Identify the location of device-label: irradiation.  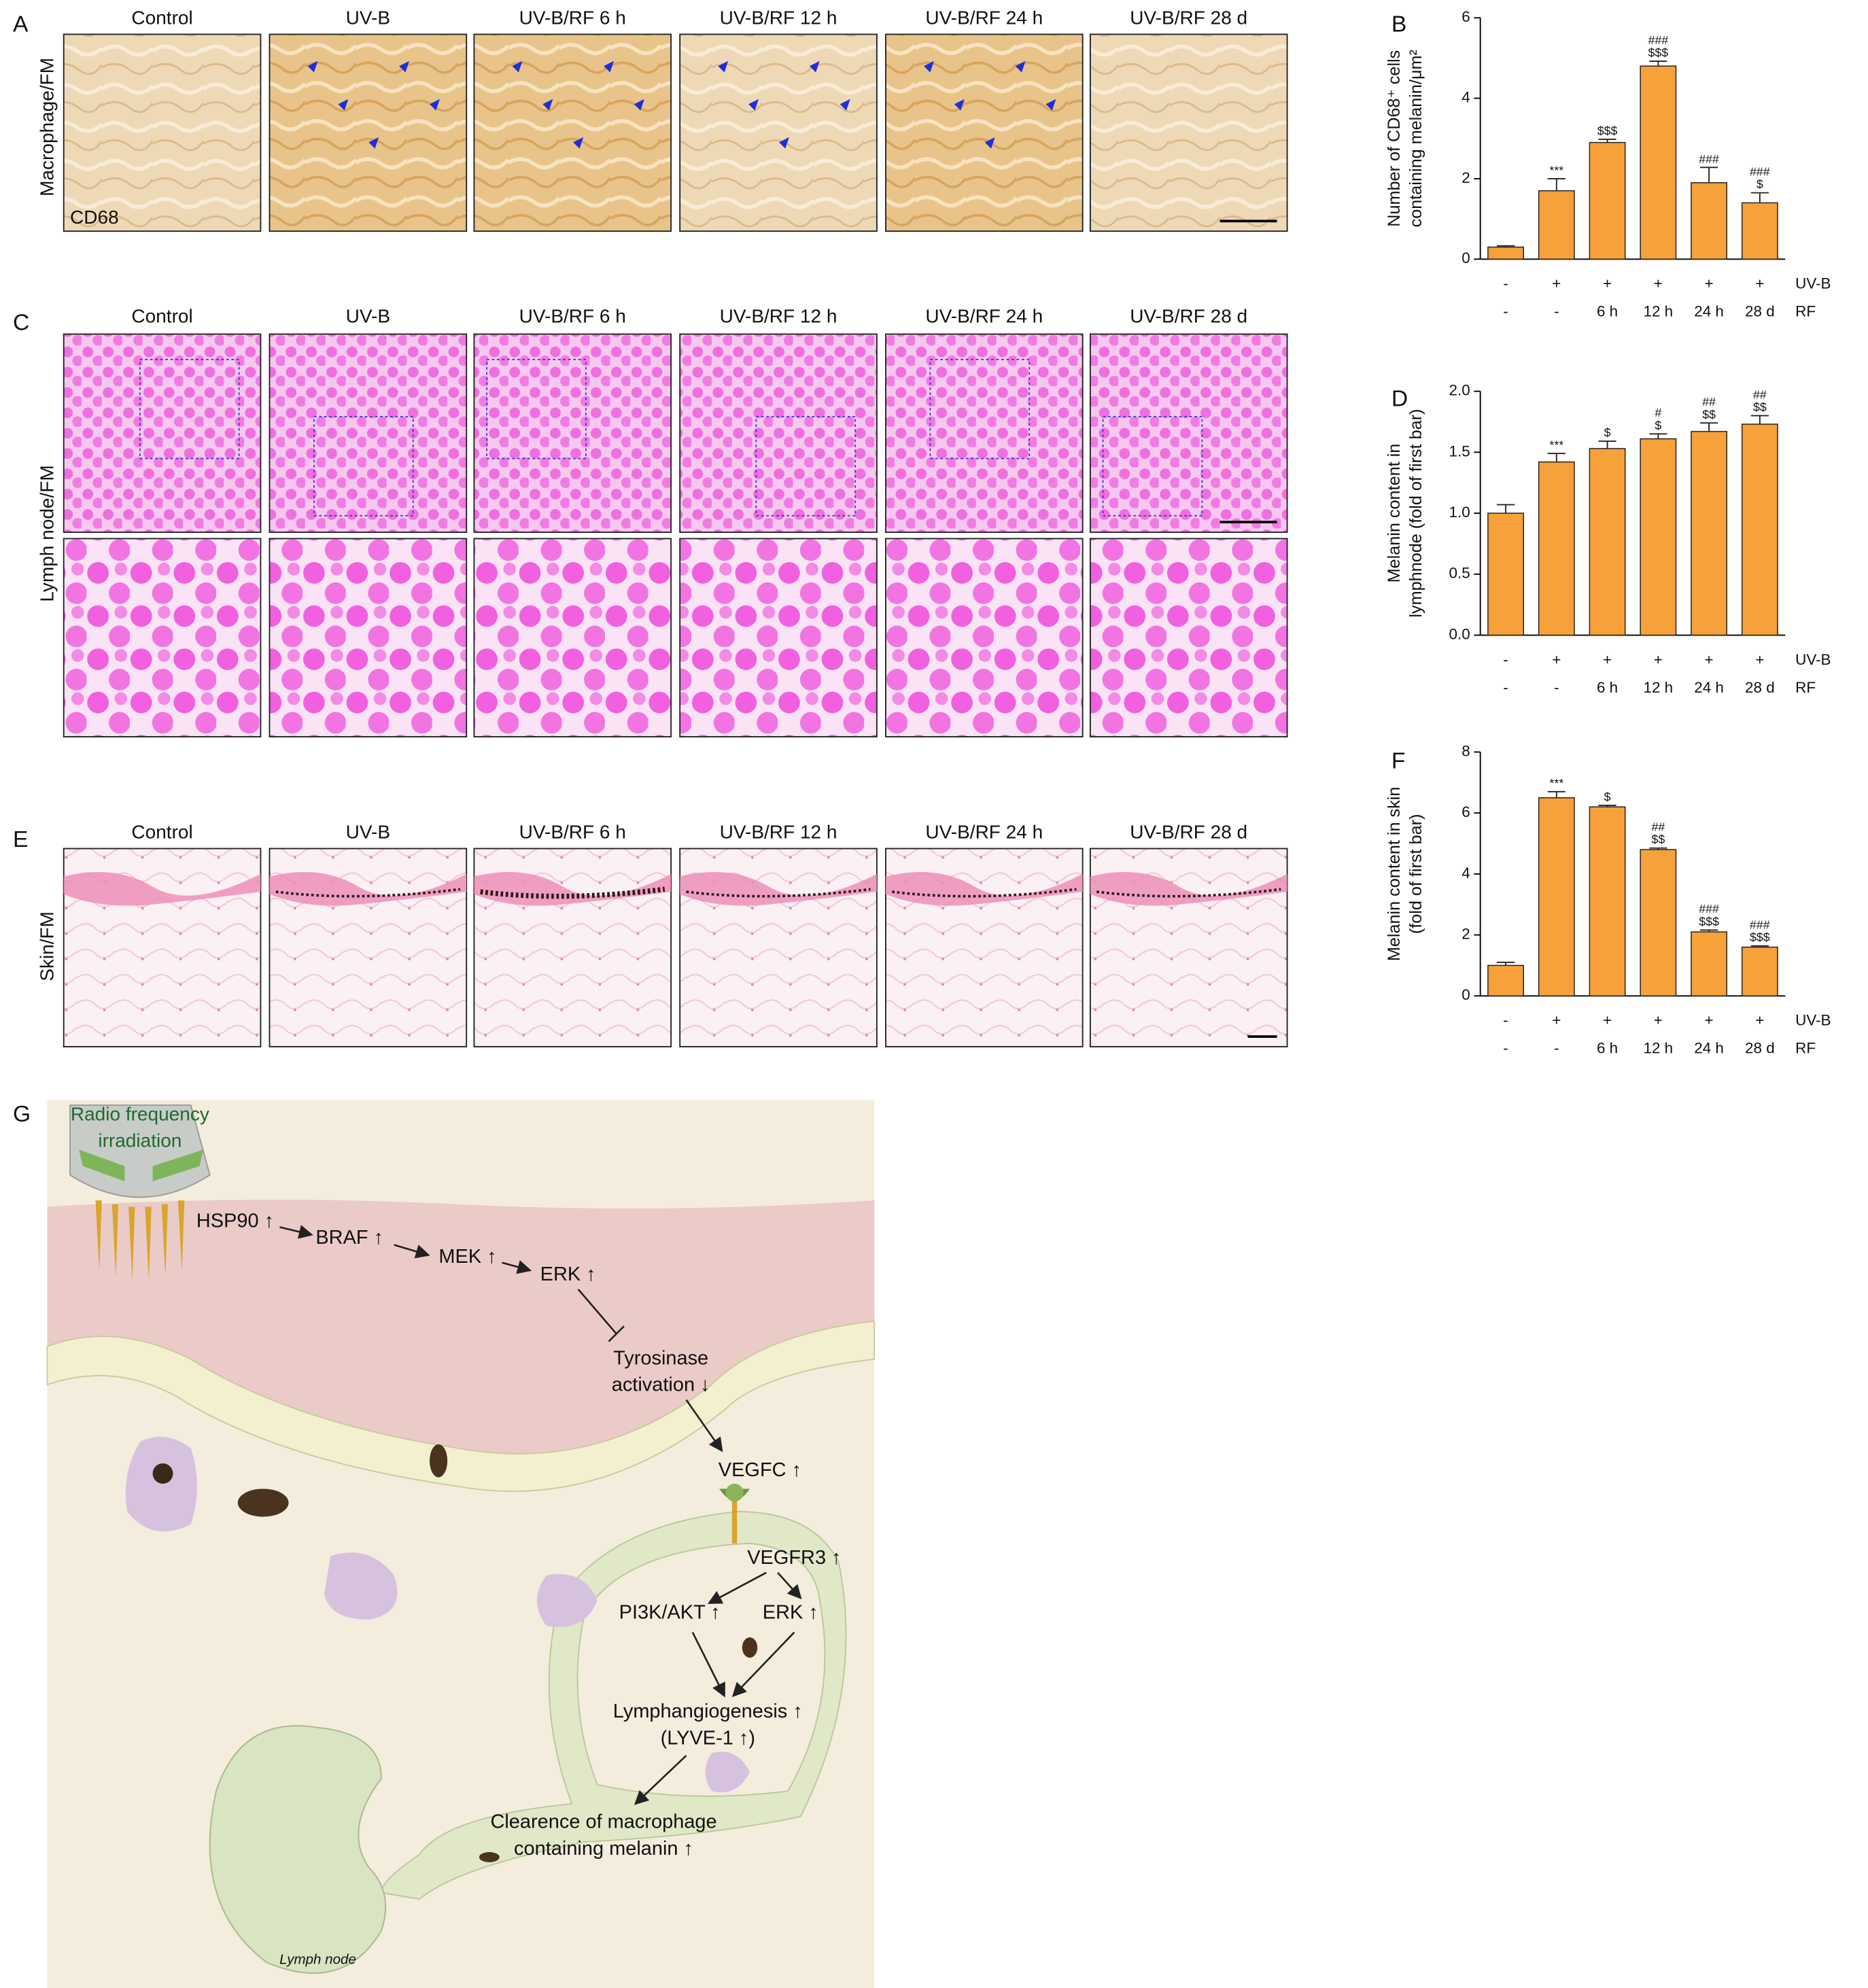
(139, 1140).